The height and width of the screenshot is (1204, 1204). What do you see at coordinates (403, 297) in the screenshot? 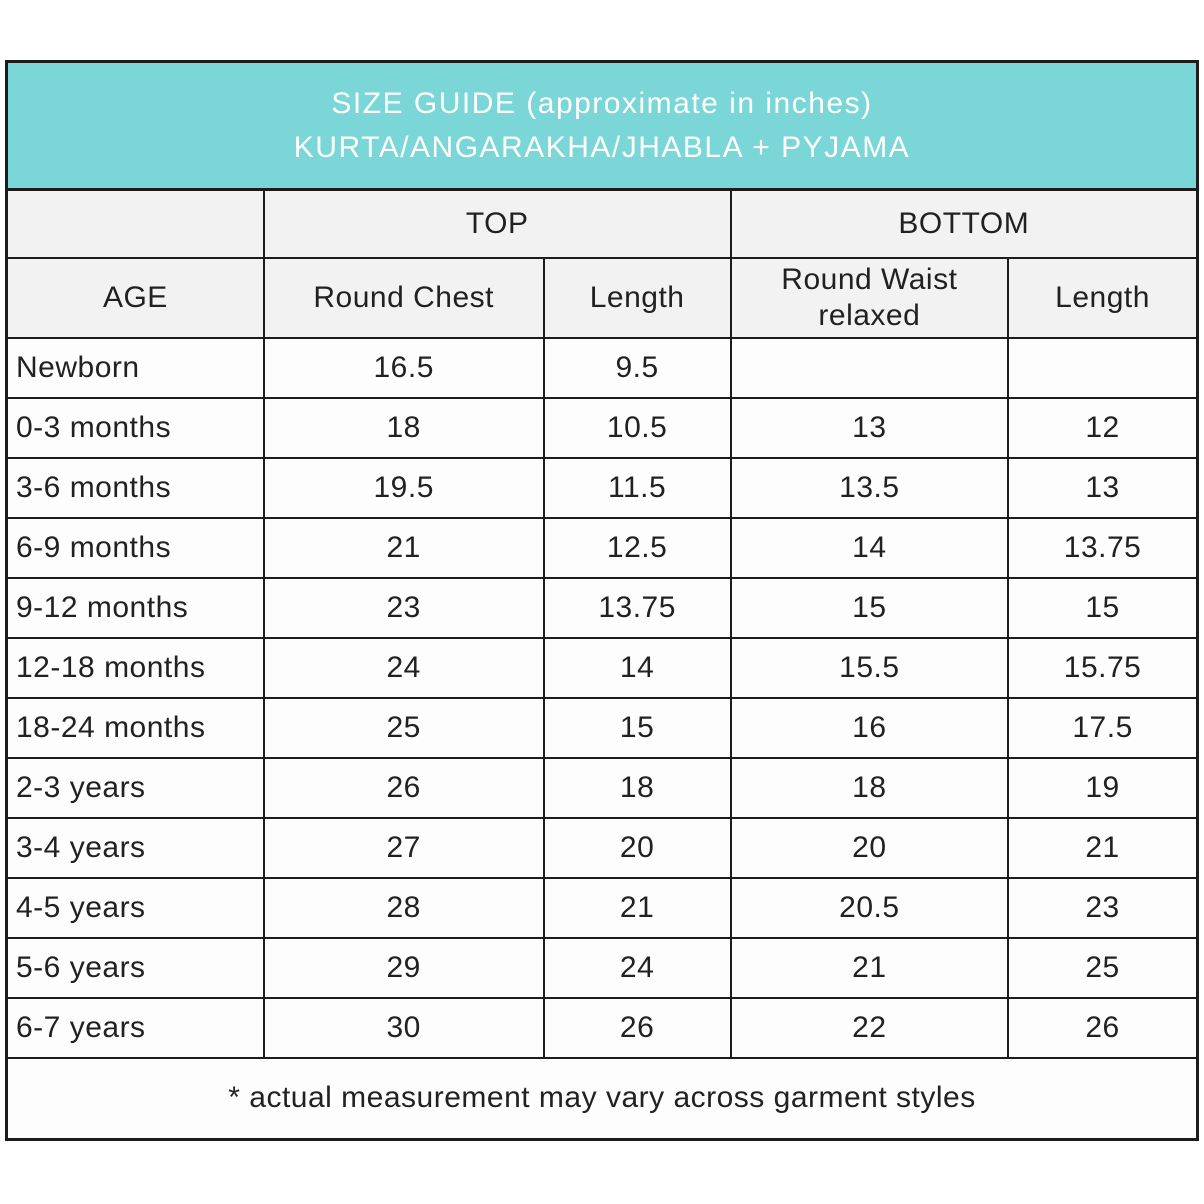
I see `column-header-round-chest: Round Chest` at bounding box center [403, 297].